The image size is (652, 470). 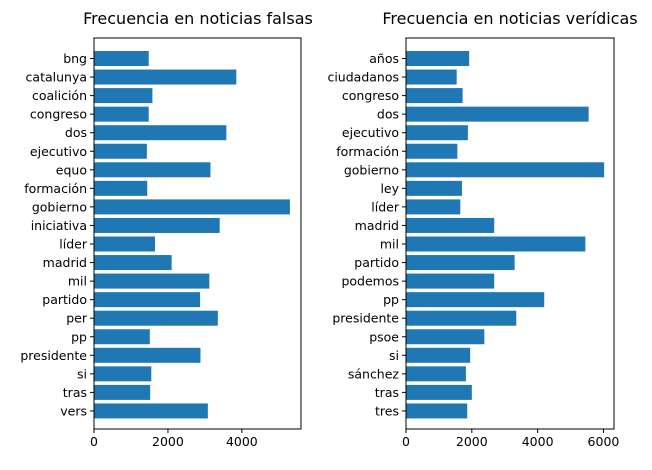 I want to click on bar-podemos, so click(x=450, y=281).